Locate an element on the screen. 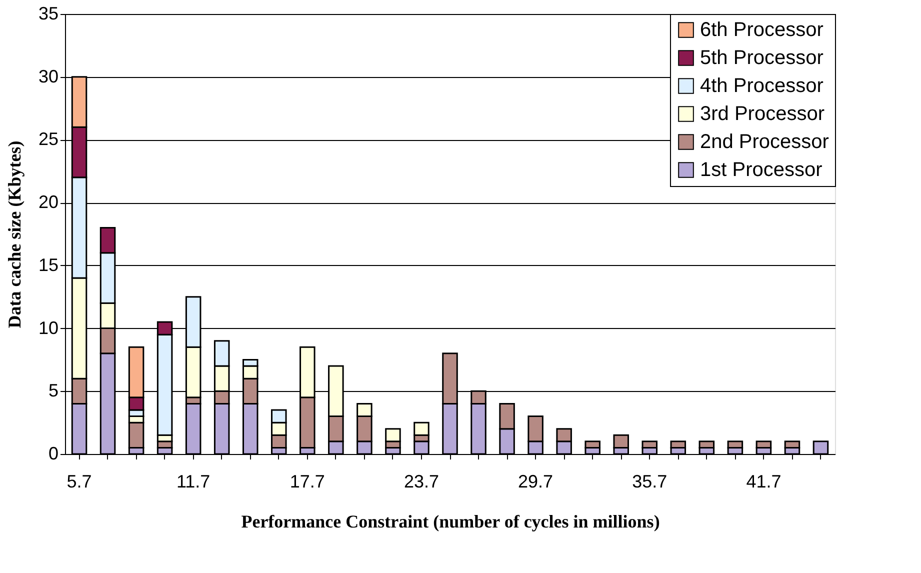  y-tick-label: 15 is located at coordinates (48, 264).